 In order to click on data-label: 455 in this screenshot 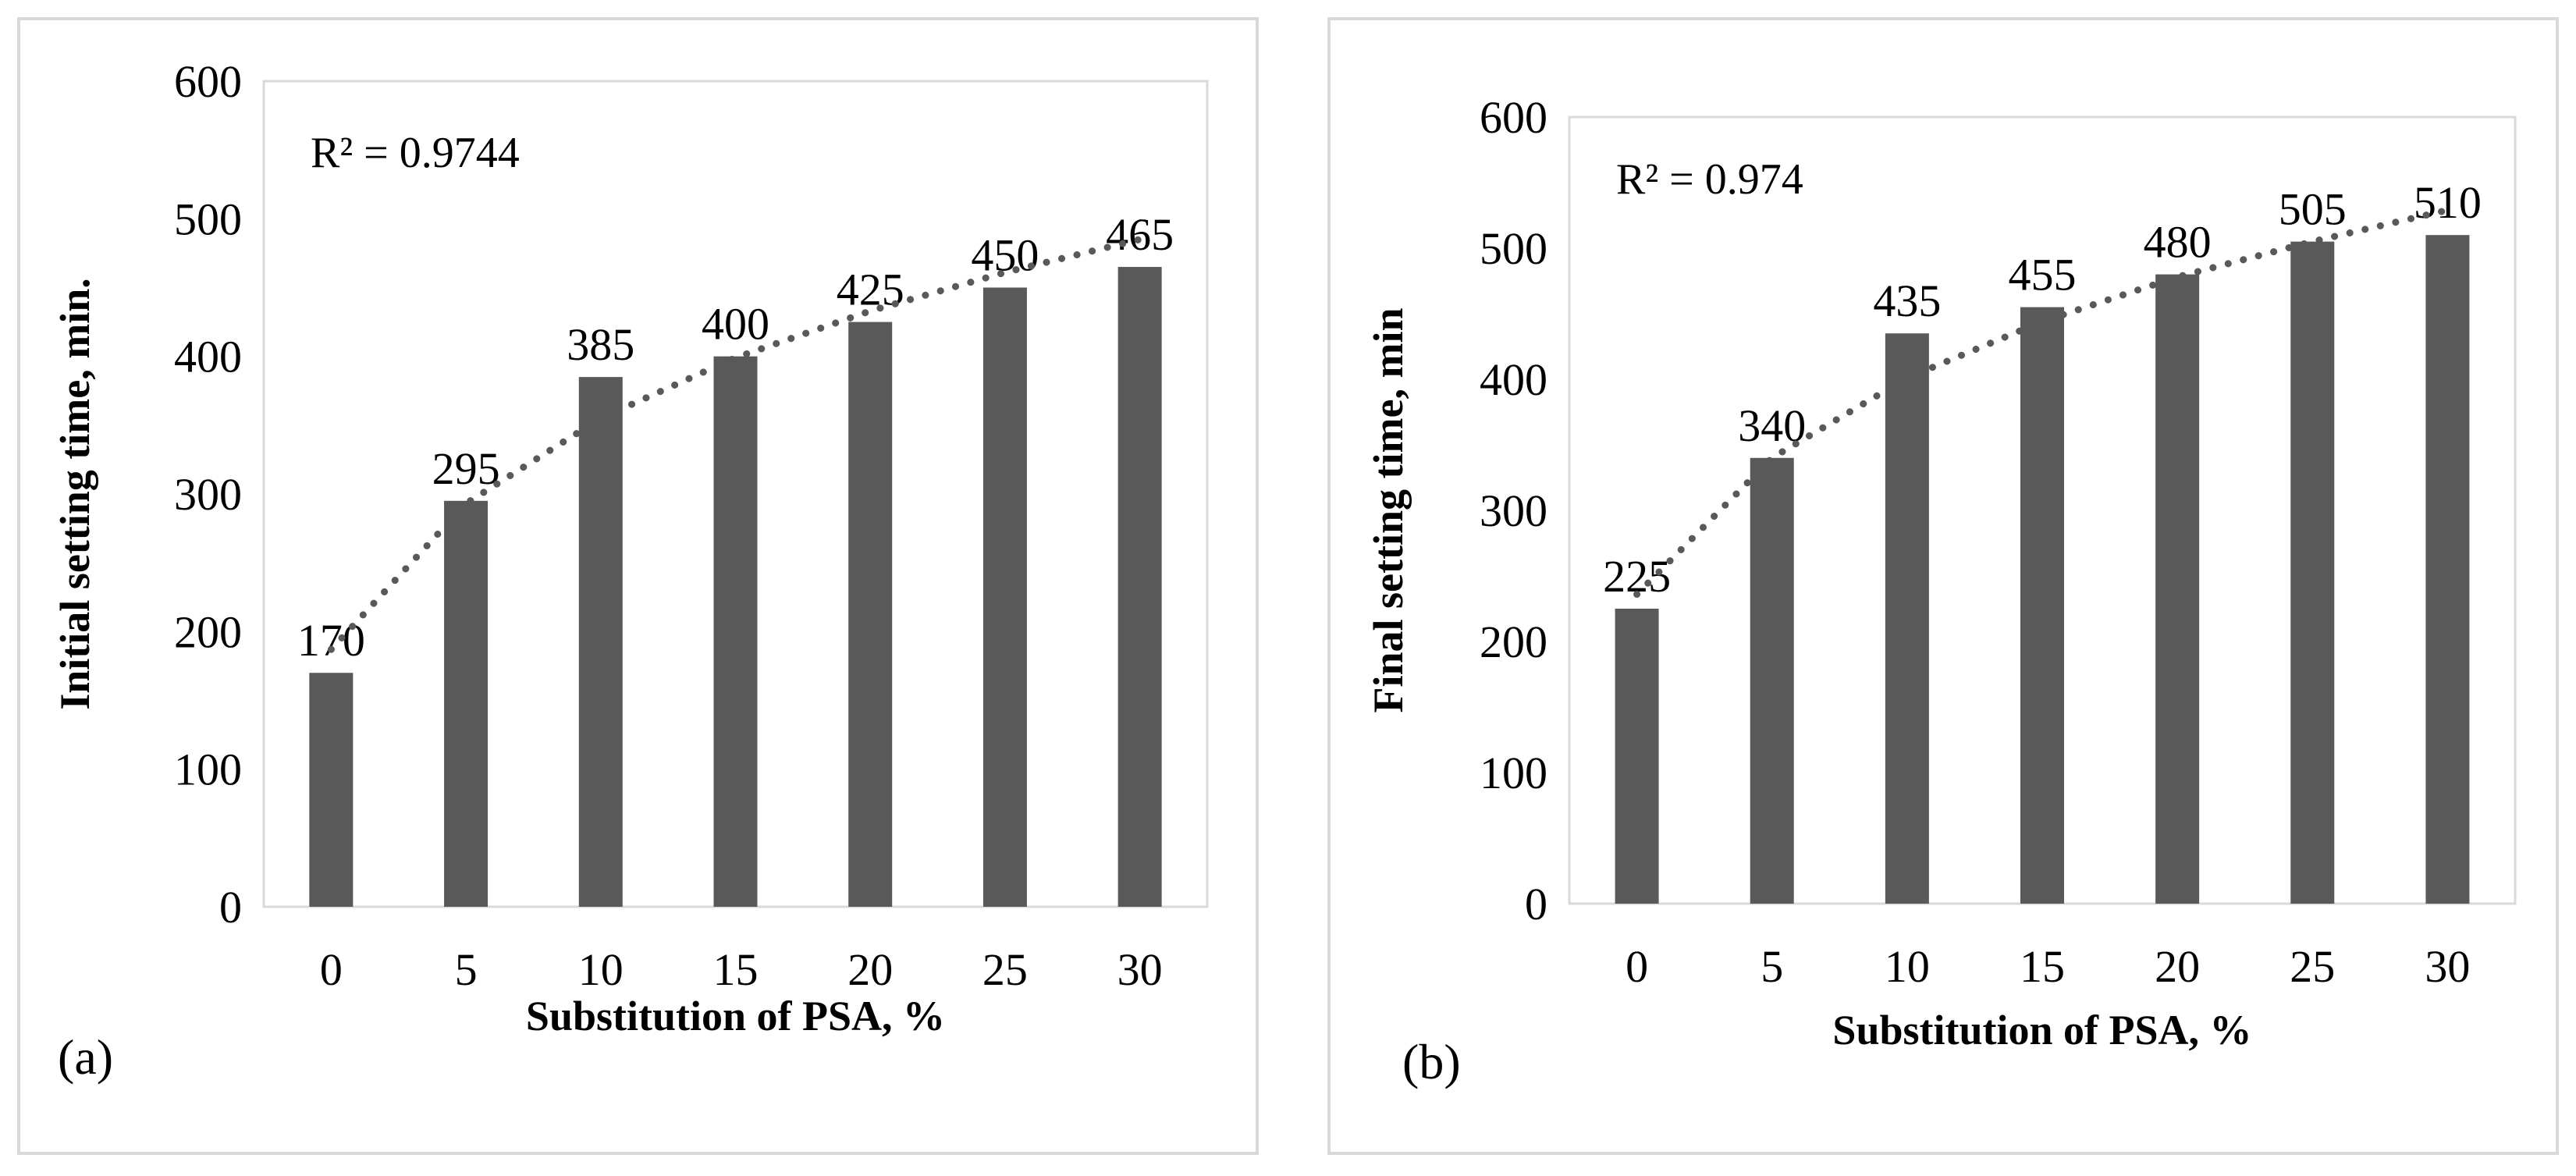, I will do `click(2043, 275)`.